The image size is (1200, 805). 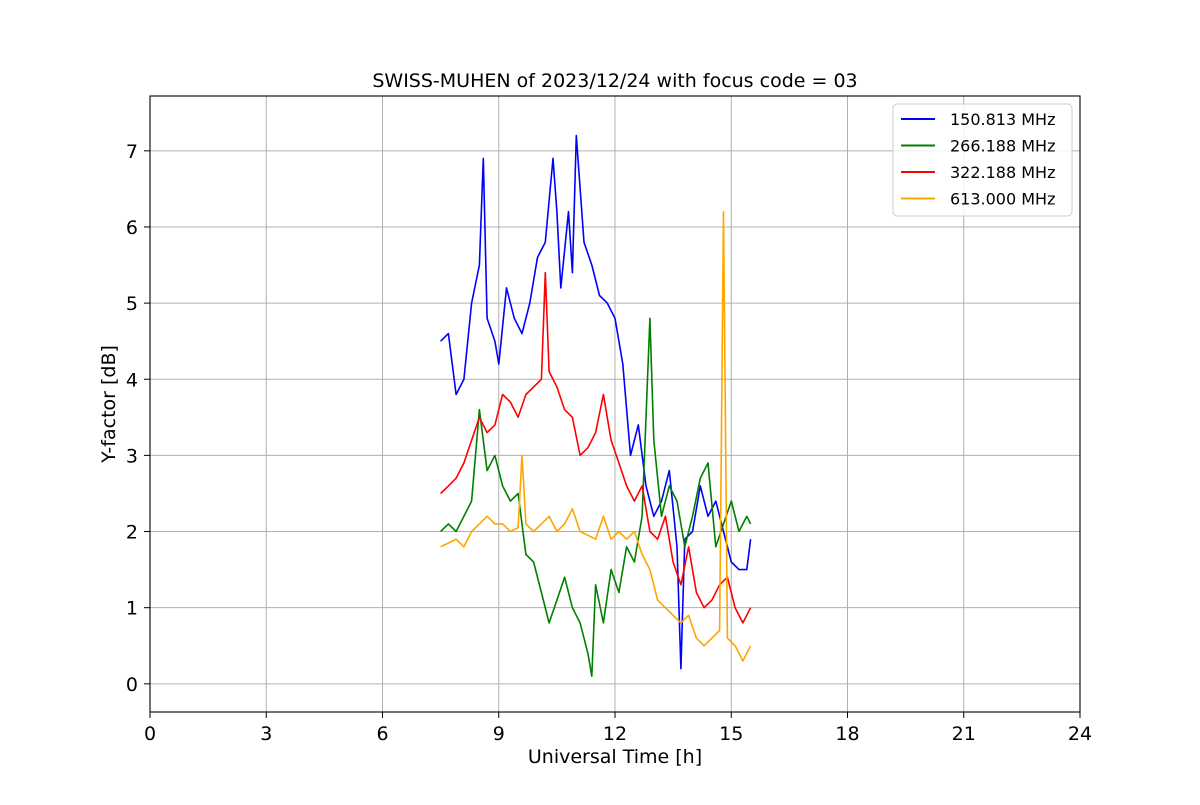 What do you see at coordinates (615, 734) in the screenshot?
I see `x-tick-label: 12` at bounding box center [615, 734].